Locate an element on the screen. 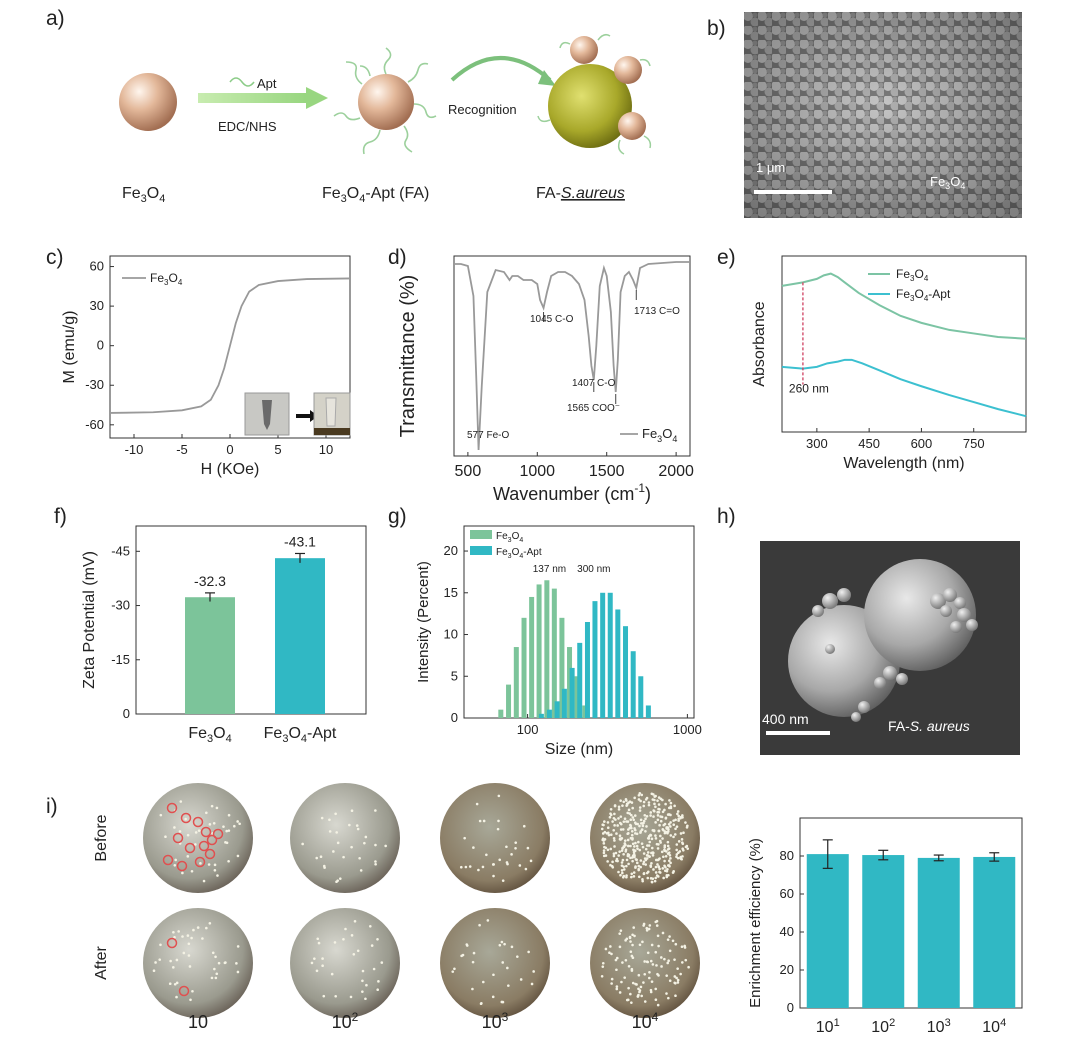  fe3o4-particle is located at coordinates (148, 102).